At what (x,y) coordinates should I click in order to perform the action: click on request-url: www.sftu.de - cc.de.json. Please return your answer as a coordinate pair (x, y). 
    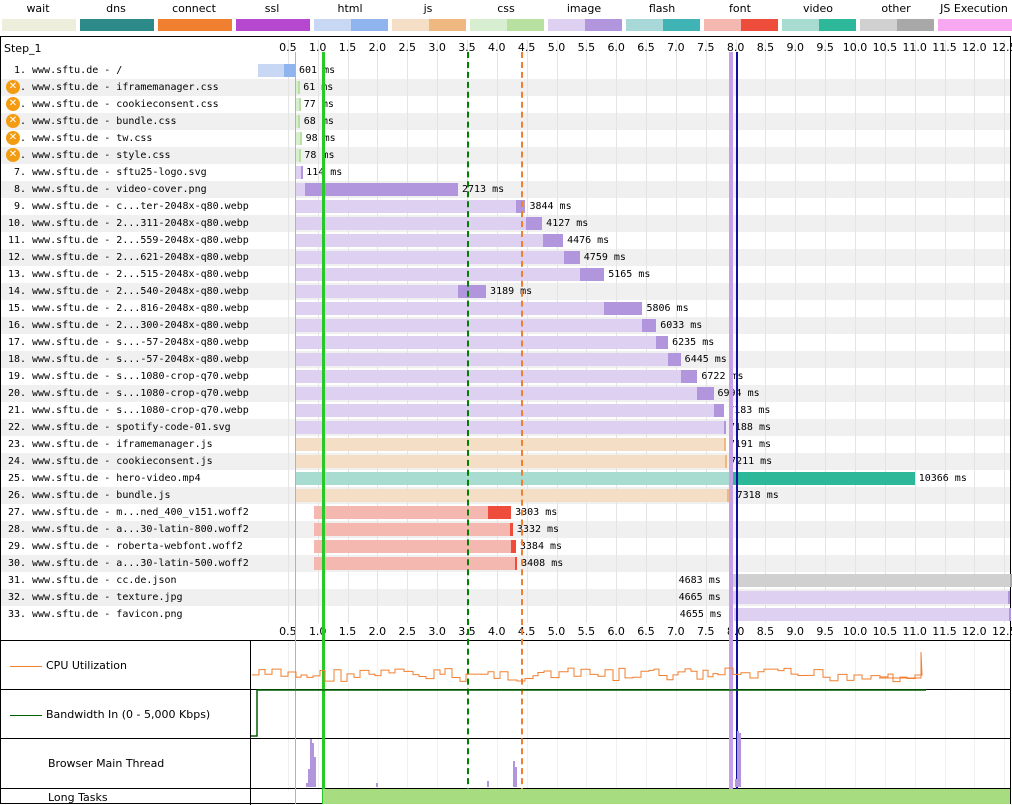
    Looking at the image, I should click on (101, 580).